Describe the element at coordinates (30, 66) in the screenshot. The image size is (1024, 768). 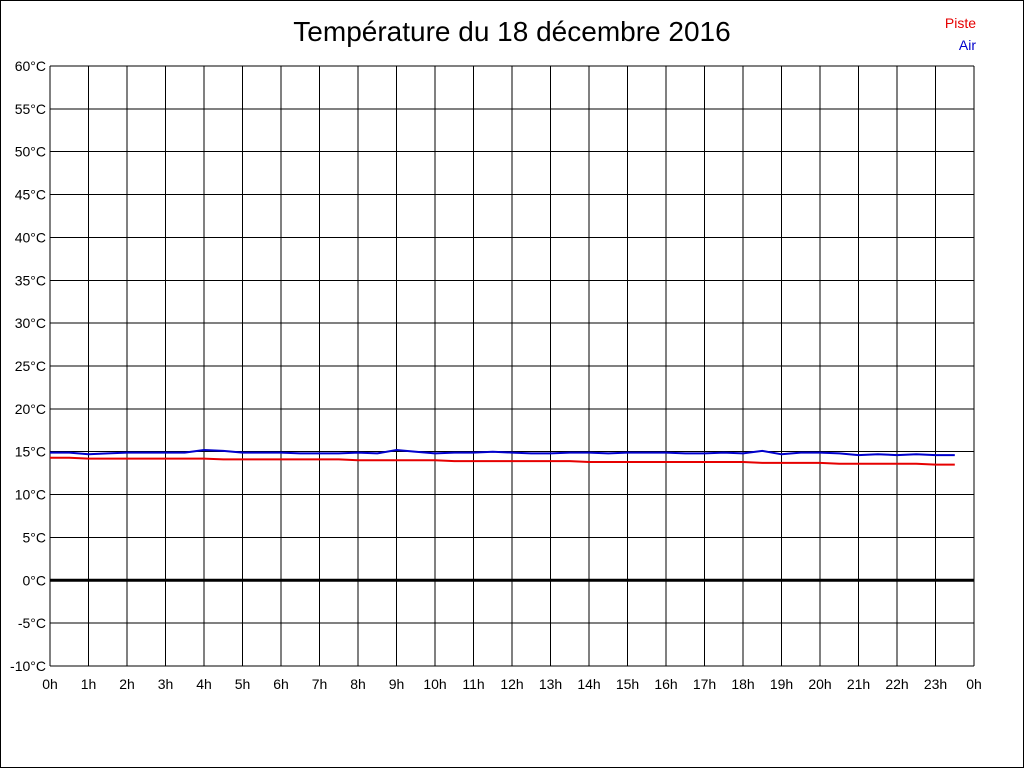
I see `y-tick-label: 60°C` at that location.